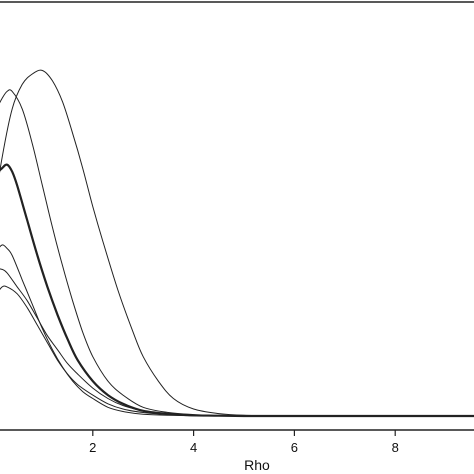 The height and width of the screenshot is (474, 474). I want to click on x-tick-label: 8, so click(395, 447).